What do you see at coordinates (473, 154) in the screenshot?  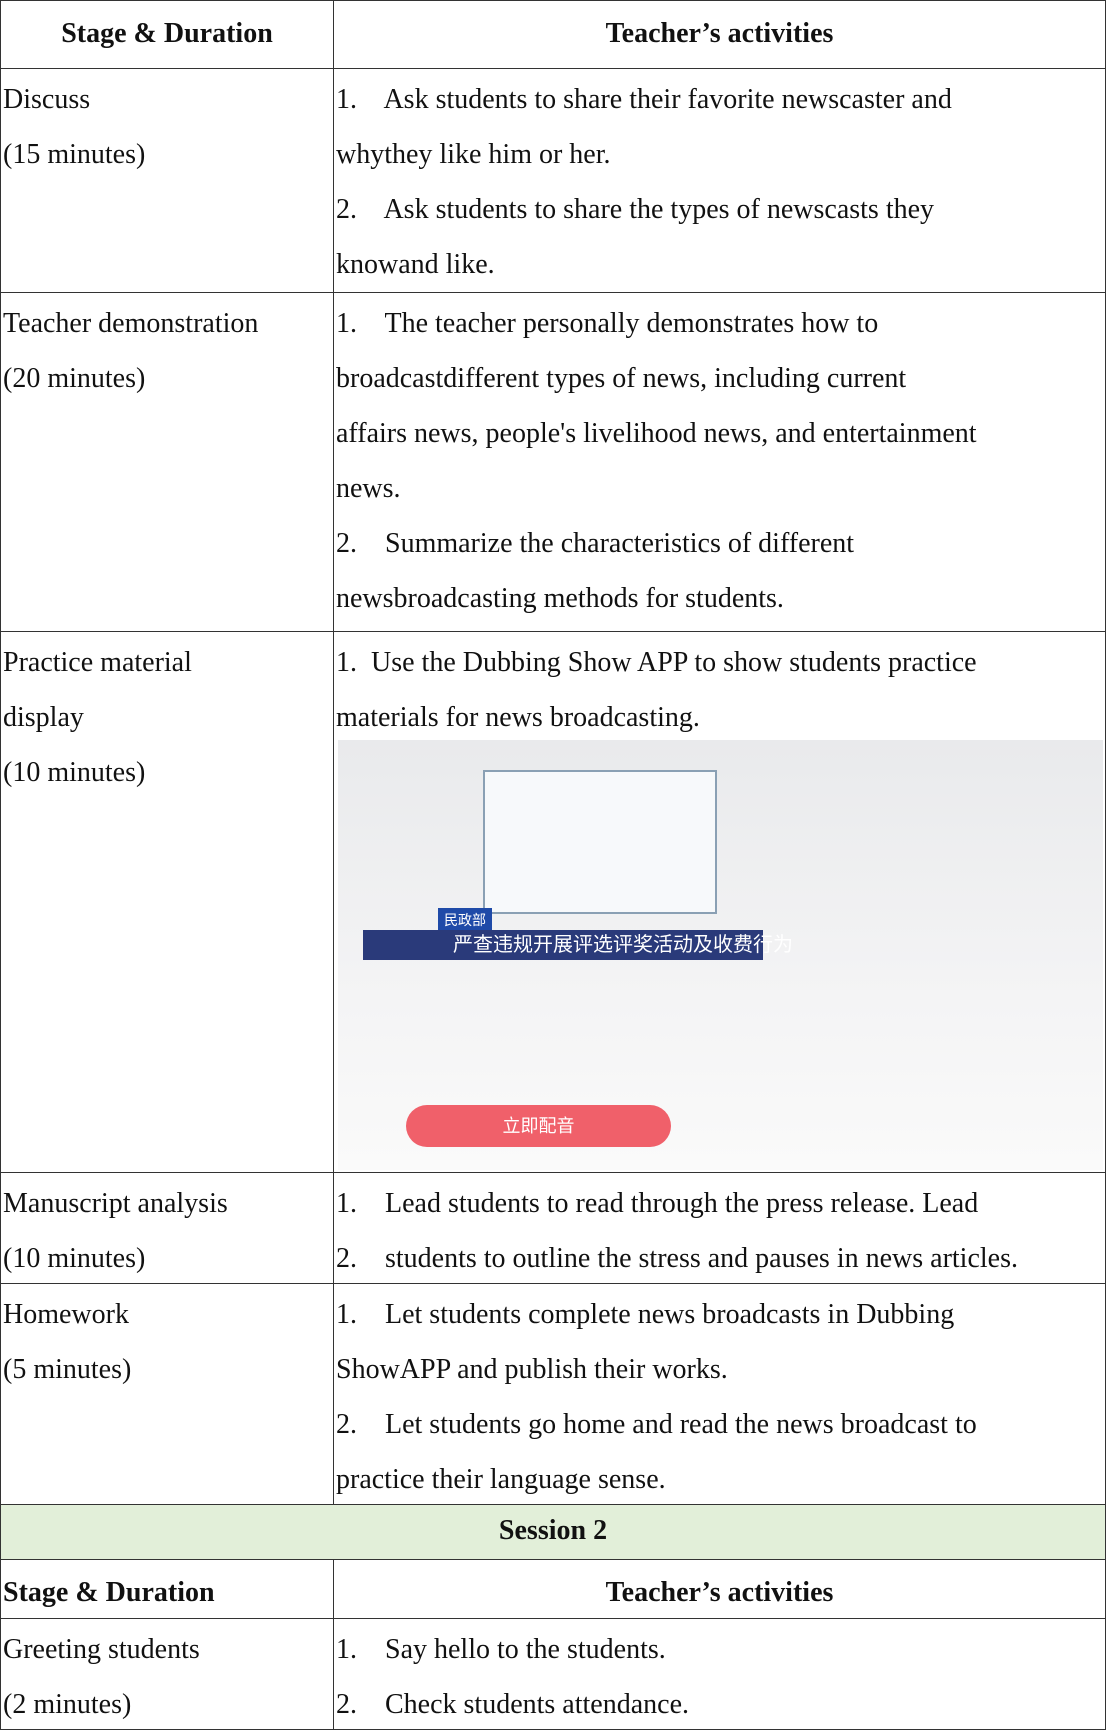 I see `activity-text: whythey like him or her.` at bounding box center [473, 154].